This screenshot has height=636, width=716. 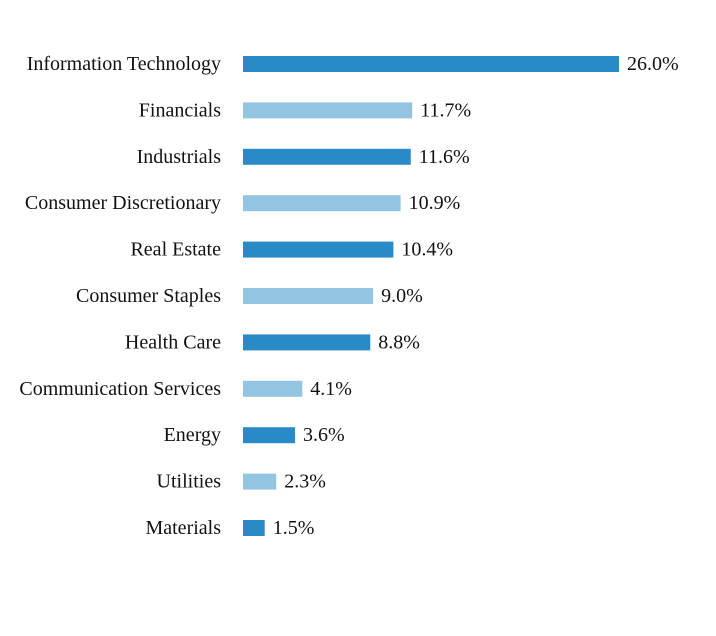 I want to click on value-label: 26.0%, so click(x=653, y=64).